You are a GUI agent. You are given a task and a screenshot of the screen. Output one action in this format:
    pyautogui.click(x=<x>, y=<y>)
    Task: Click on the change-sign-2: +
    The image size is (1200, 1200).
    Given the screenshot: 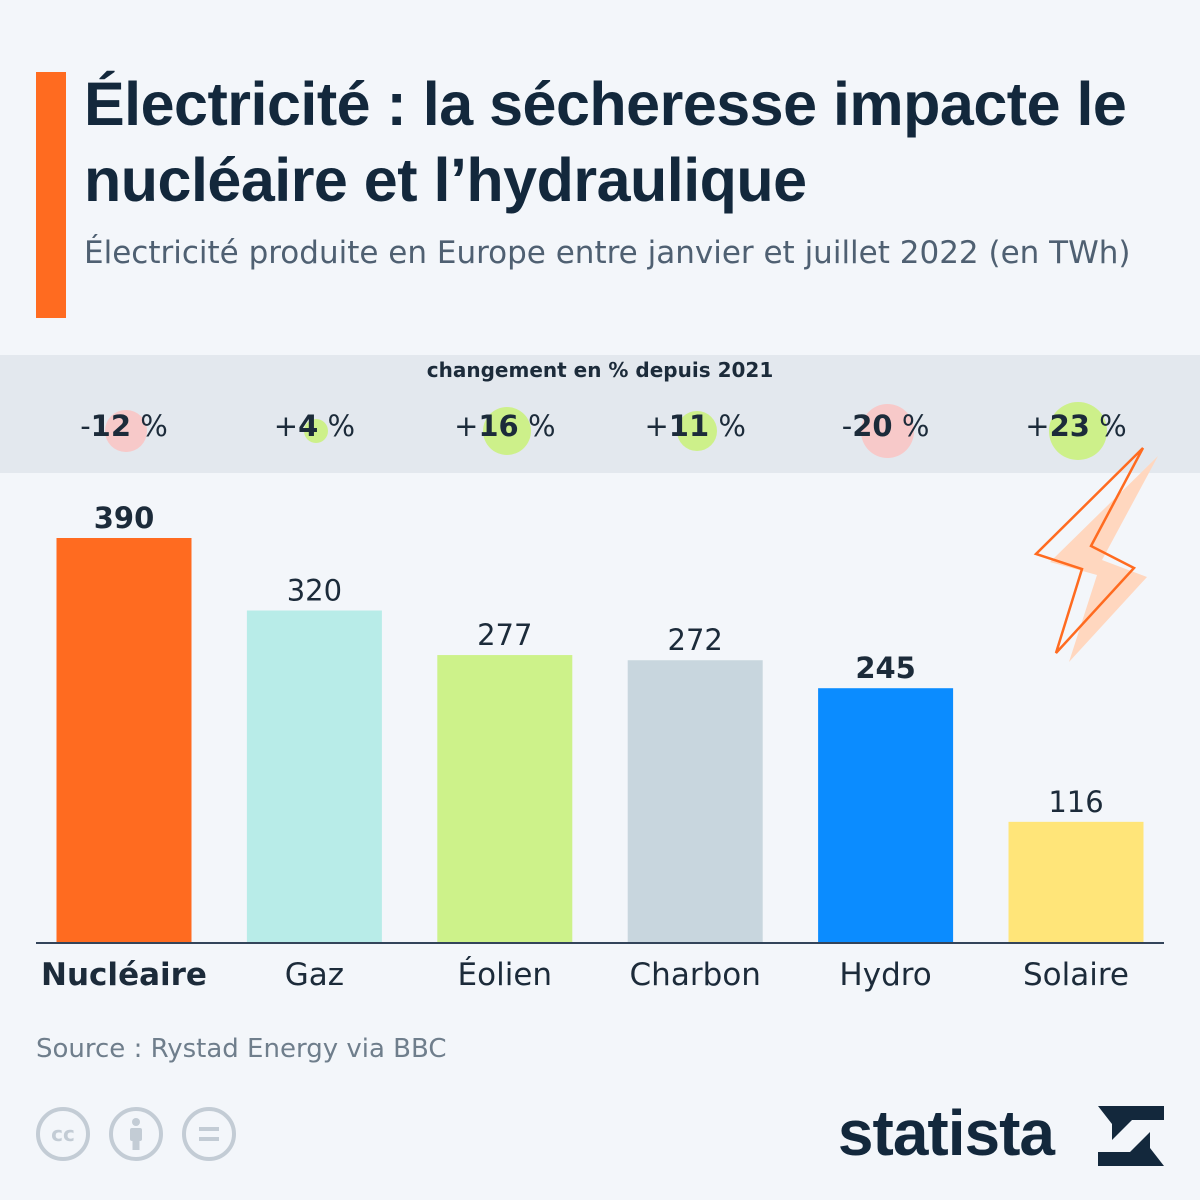 What is the action you would take?
    pyautogui.click(x=466, y=426)
    